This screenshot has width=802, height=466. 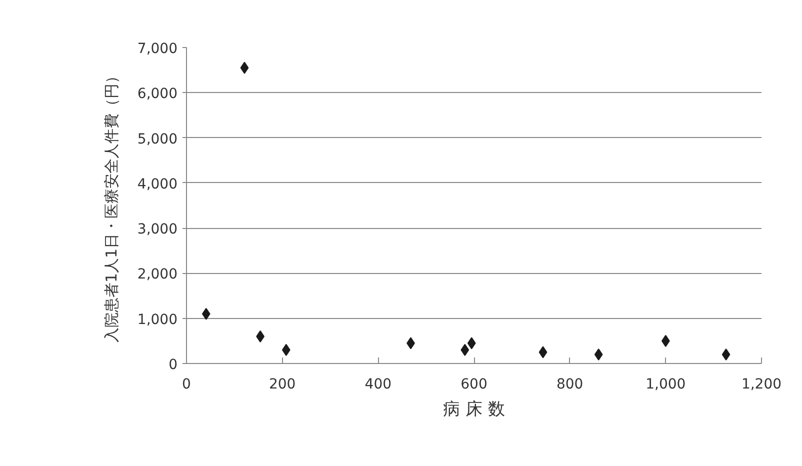 I want to click on x-tick-label: 800, so click(x=570, y=384).